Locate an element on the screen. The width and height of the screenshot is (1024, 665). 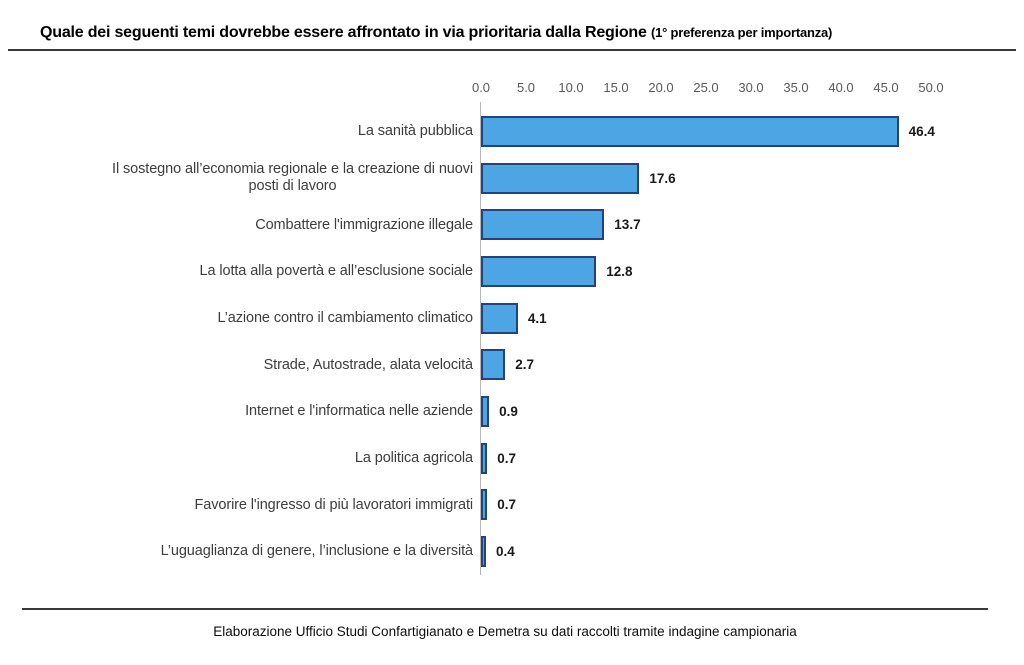
chart-row: La politica agricola 0.7 is located at coordinates (512, 458).